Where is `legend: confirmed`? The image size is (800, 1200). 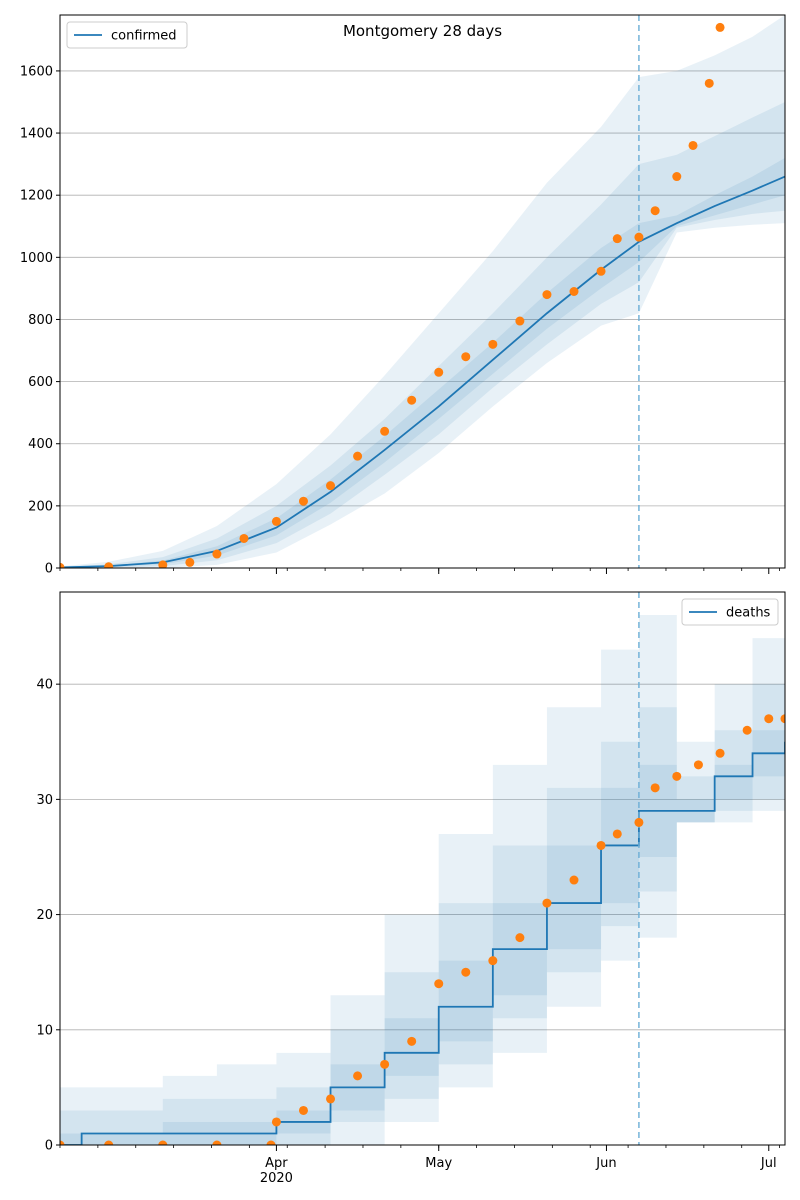 legend: confirmed is located at coordinates (127, 35).